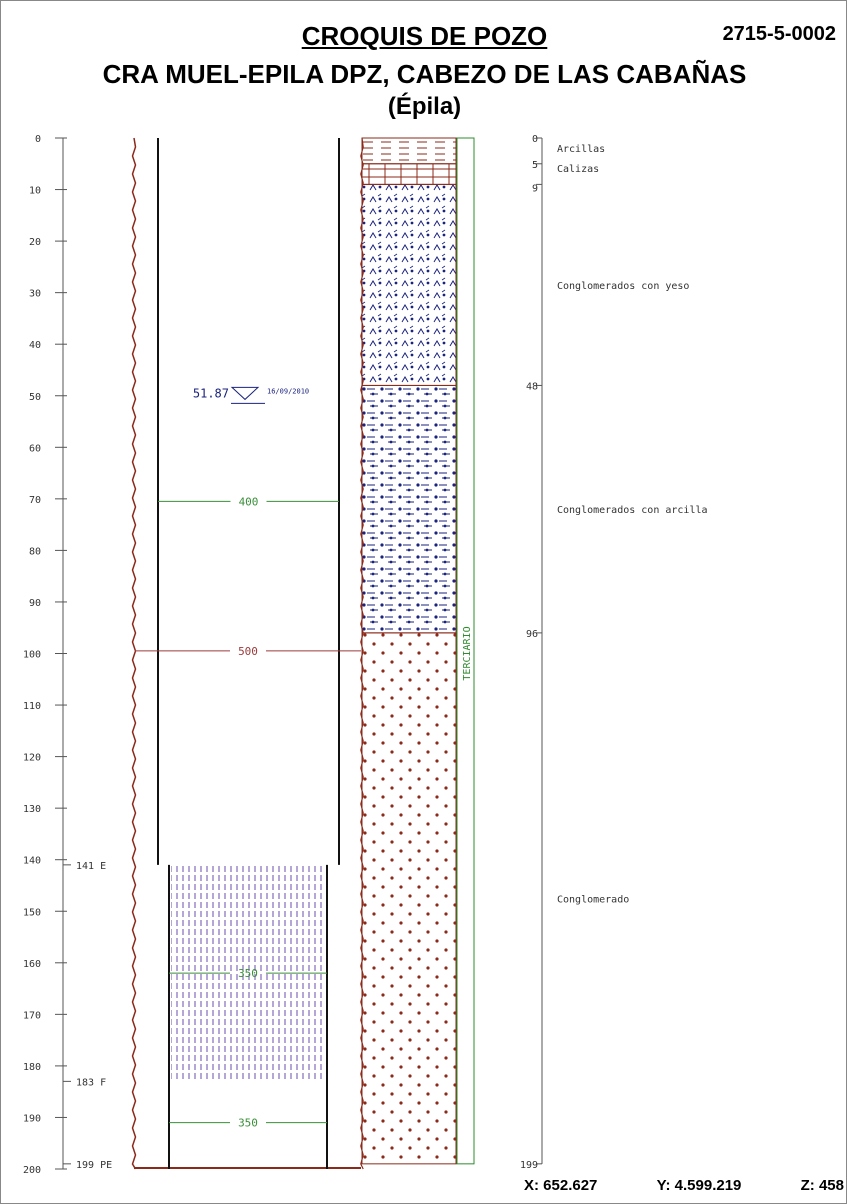  I want to click on water-level-date: 16/09/2010, so click(288, 391).